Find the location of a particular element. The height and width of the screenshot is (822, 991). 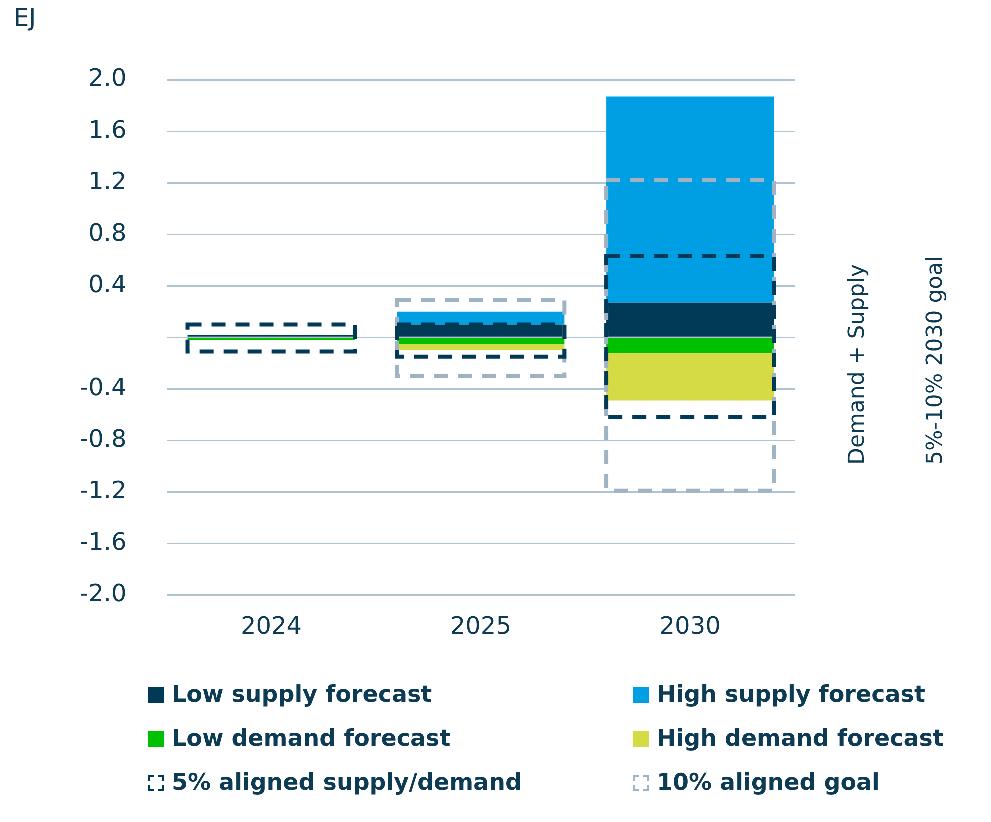

text: Demand + Supply is located at coordinates (857, 364).